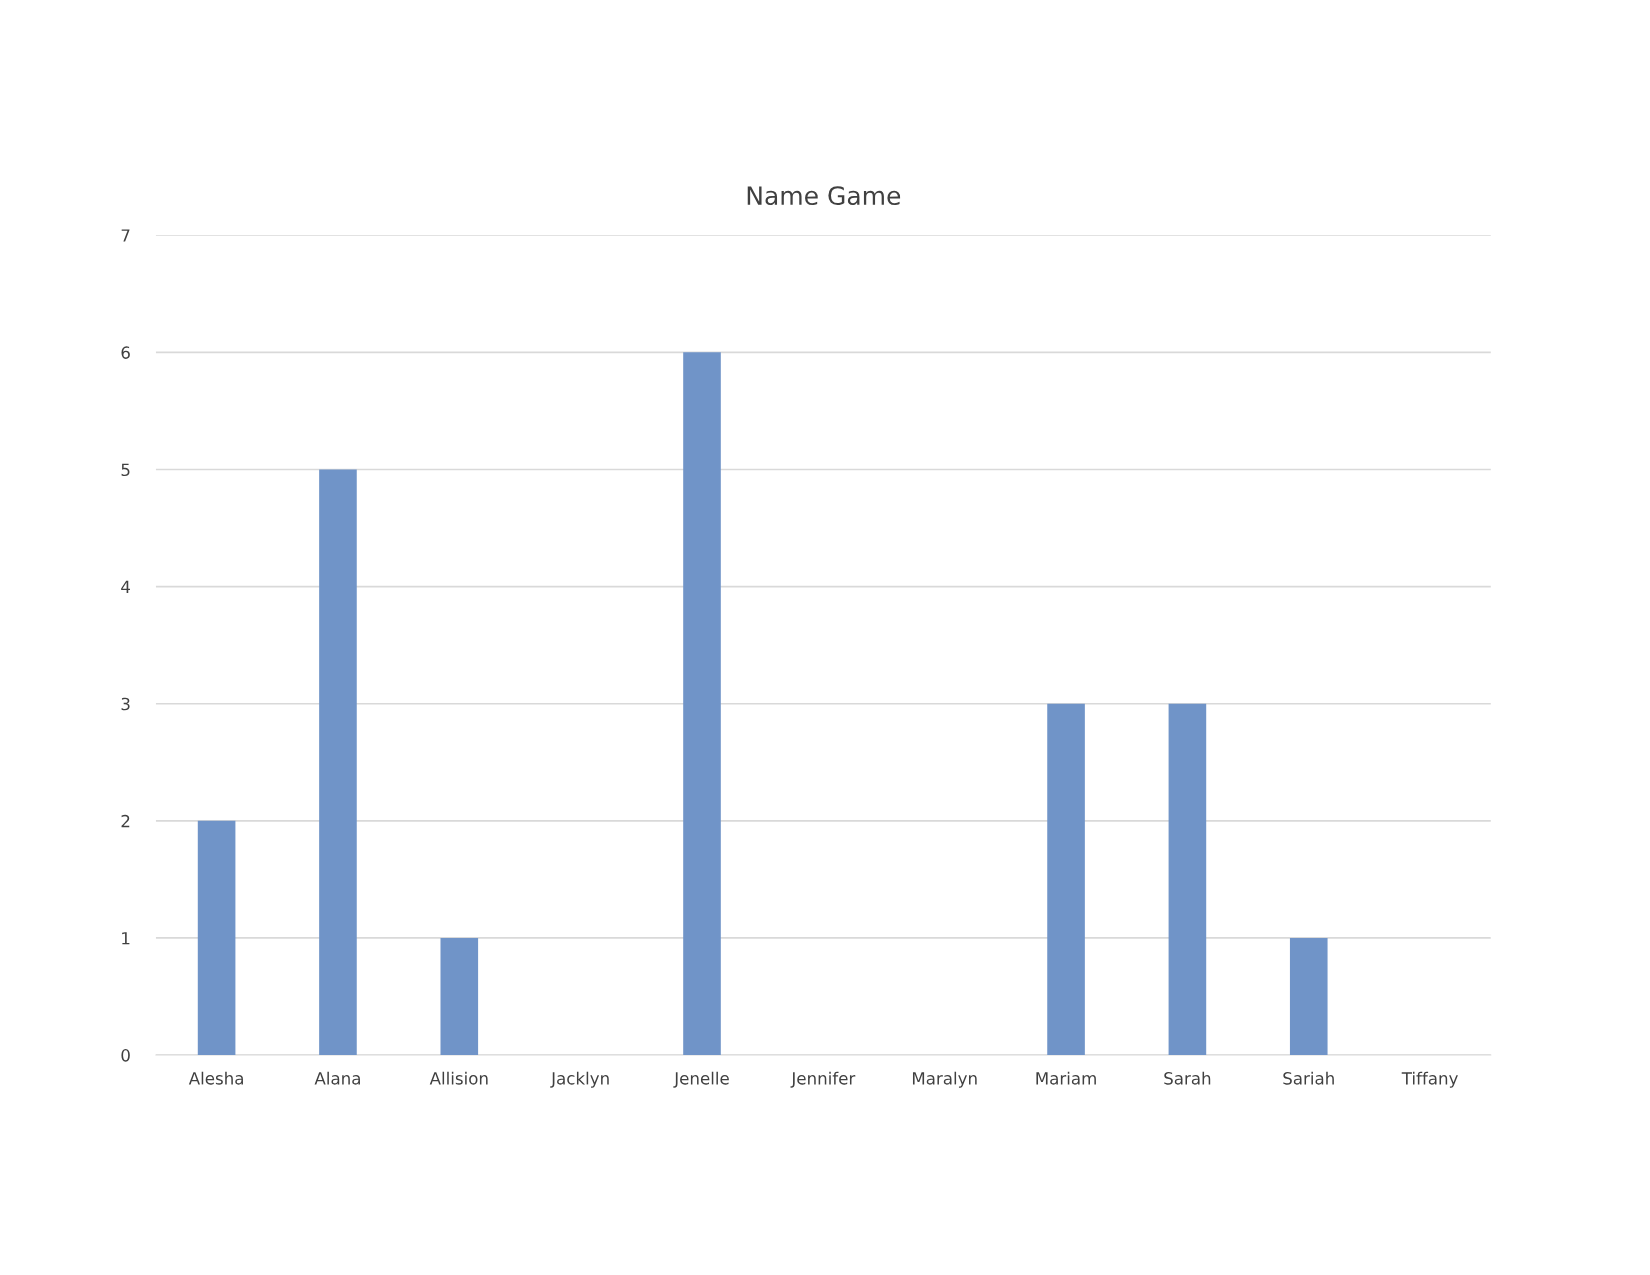 The image size is (1650, 1275). I want to click on x-tick-label: Tiffany, so click(1429, 1079).